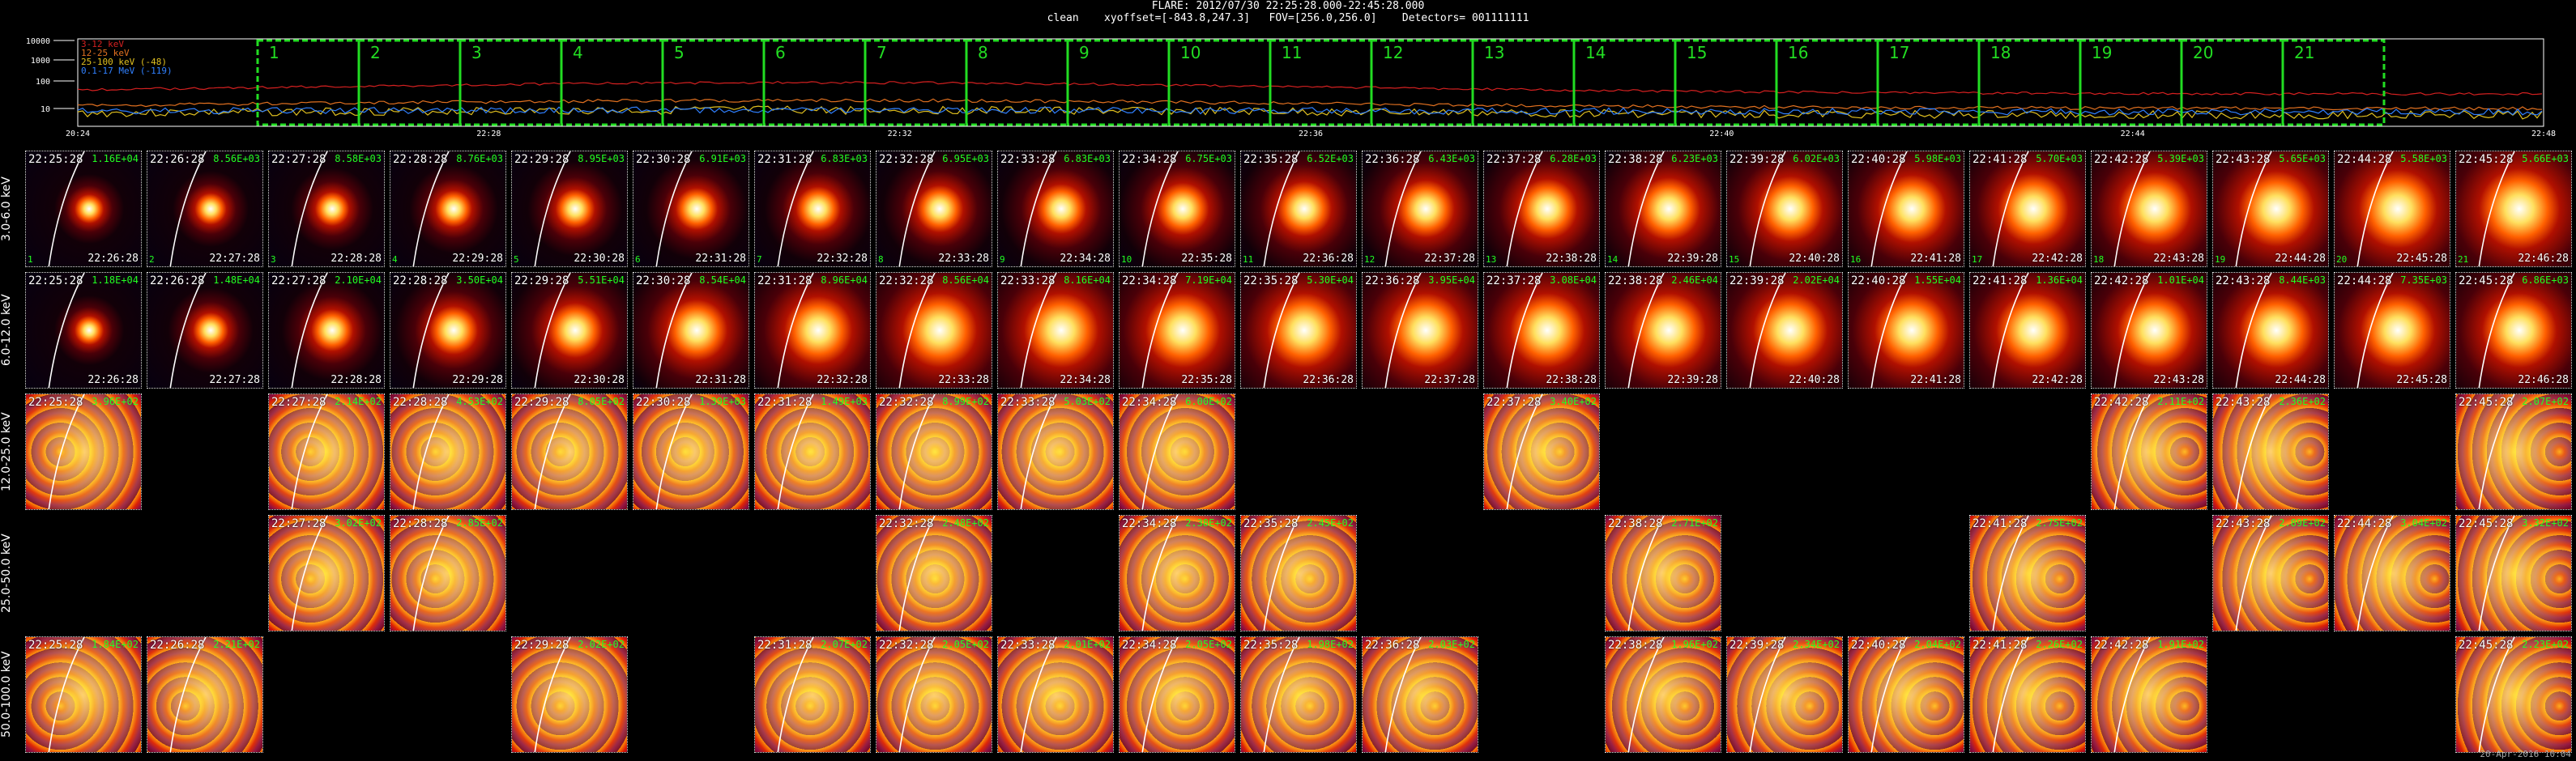 Image resolution: width=2576 pixels, height=761 pixels. What do you see at coordinates (2302, 280) in the screenshot?
I see `image-max-label: 8.44E+03` at bounding box center [2302, 280].